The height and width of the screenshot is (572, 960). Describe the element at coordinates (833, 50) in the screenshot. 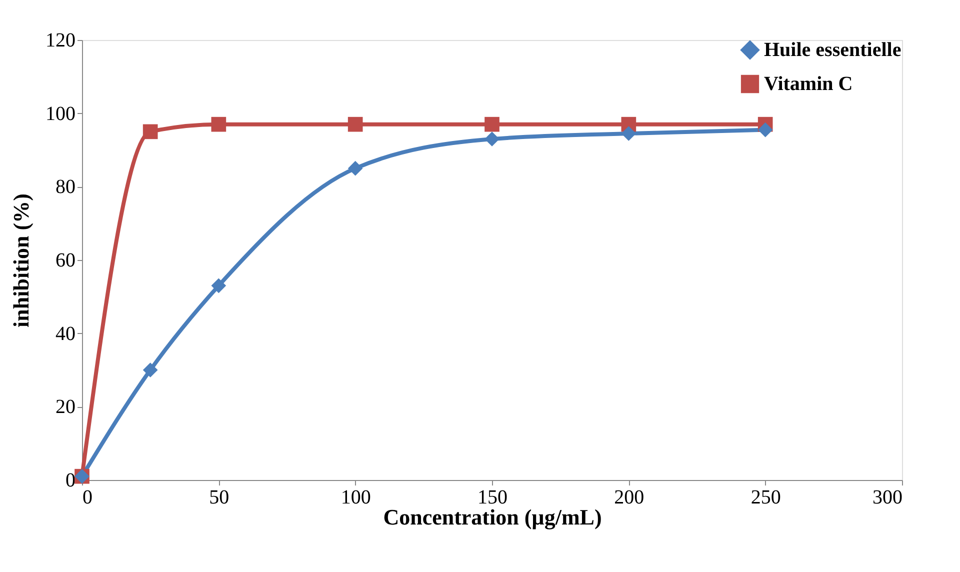

I see `legend-label: Huile essentielle` at that location.